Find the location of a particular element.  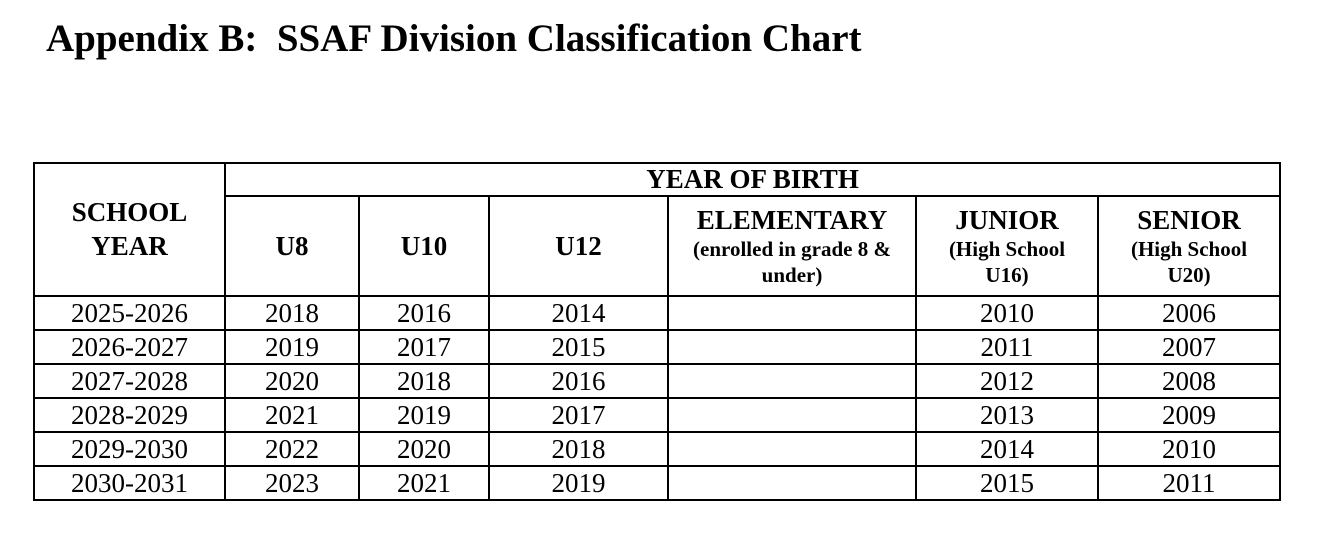

table-row: 2029-2030 2022 2020 2018 2014 2010 is located at coordinates (657, 449).